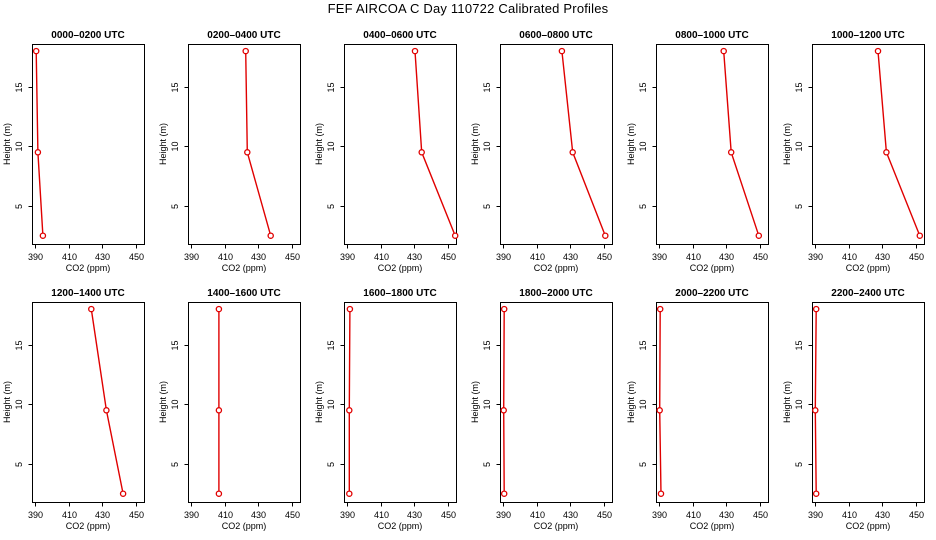 Image resolution: width=936 pixels, height=540 pixels. I want to click on panel-title: 1200–1400 UTC, so click(87, 293).